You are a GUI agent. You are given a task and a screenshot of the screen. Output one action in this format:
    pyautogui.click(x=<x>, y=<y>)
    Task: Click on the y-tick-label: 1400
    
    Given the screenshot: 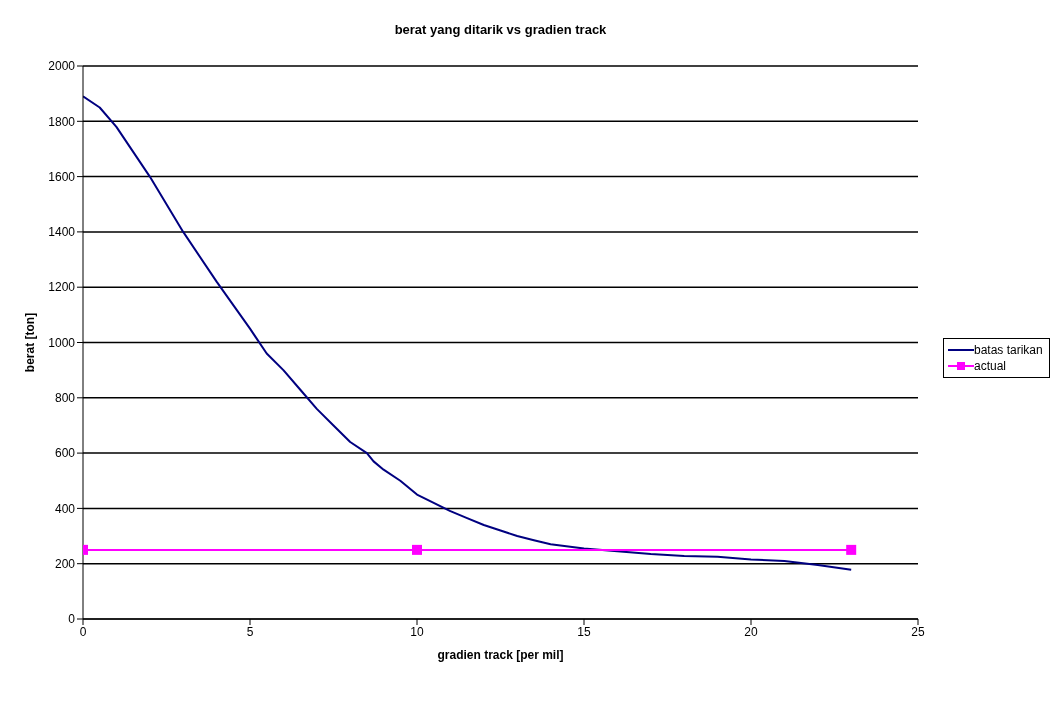 What is the action you would take?
    pyautogui.click(x=62, y=232)
    